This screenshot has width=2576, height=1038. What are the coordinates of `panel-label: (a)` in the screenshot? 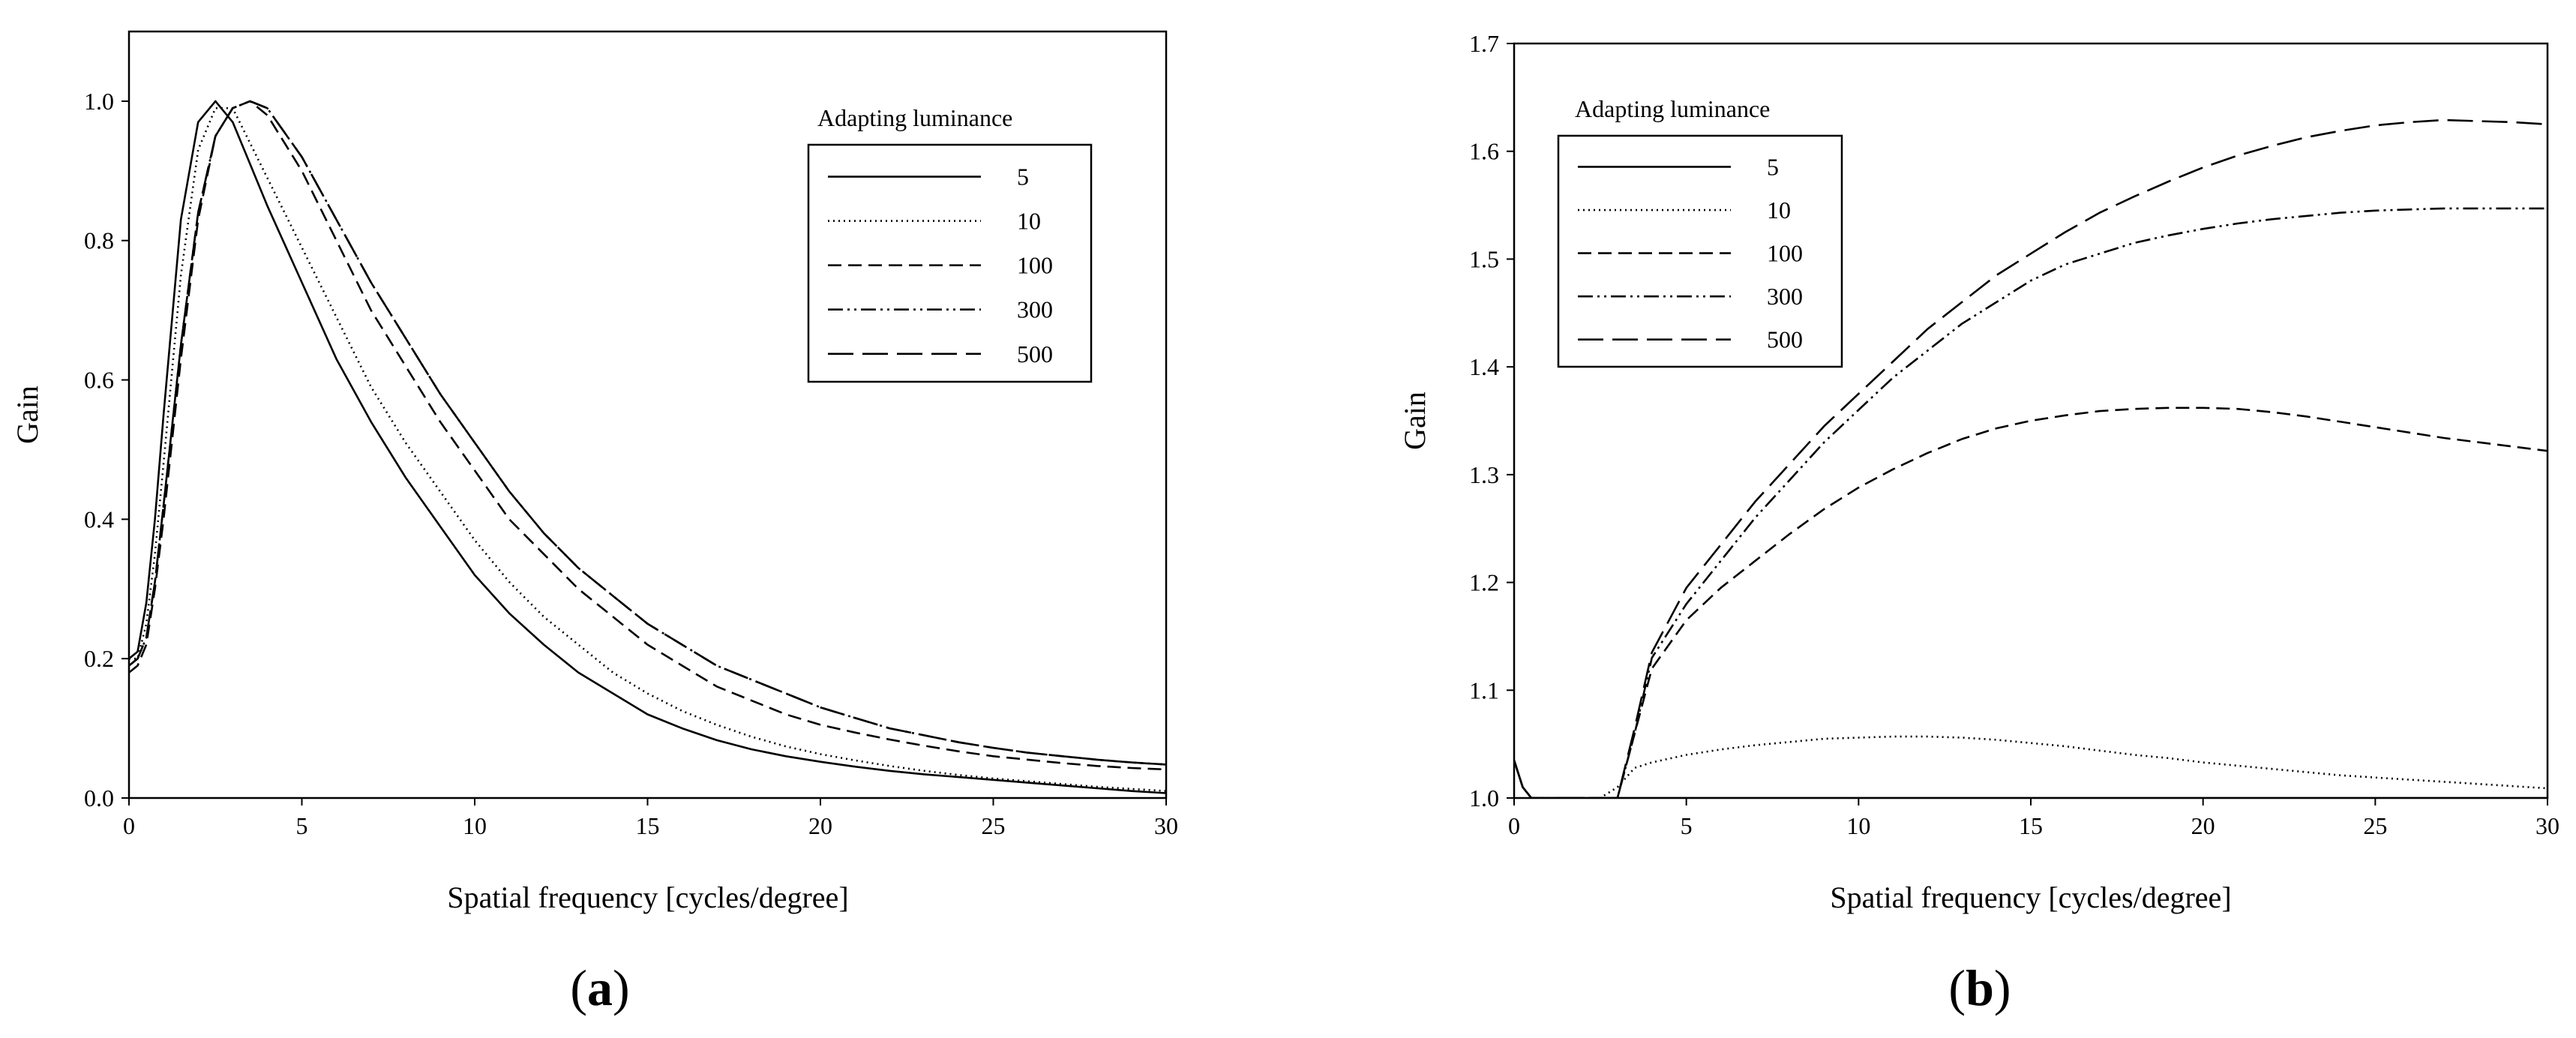 It's located at (599, 987).